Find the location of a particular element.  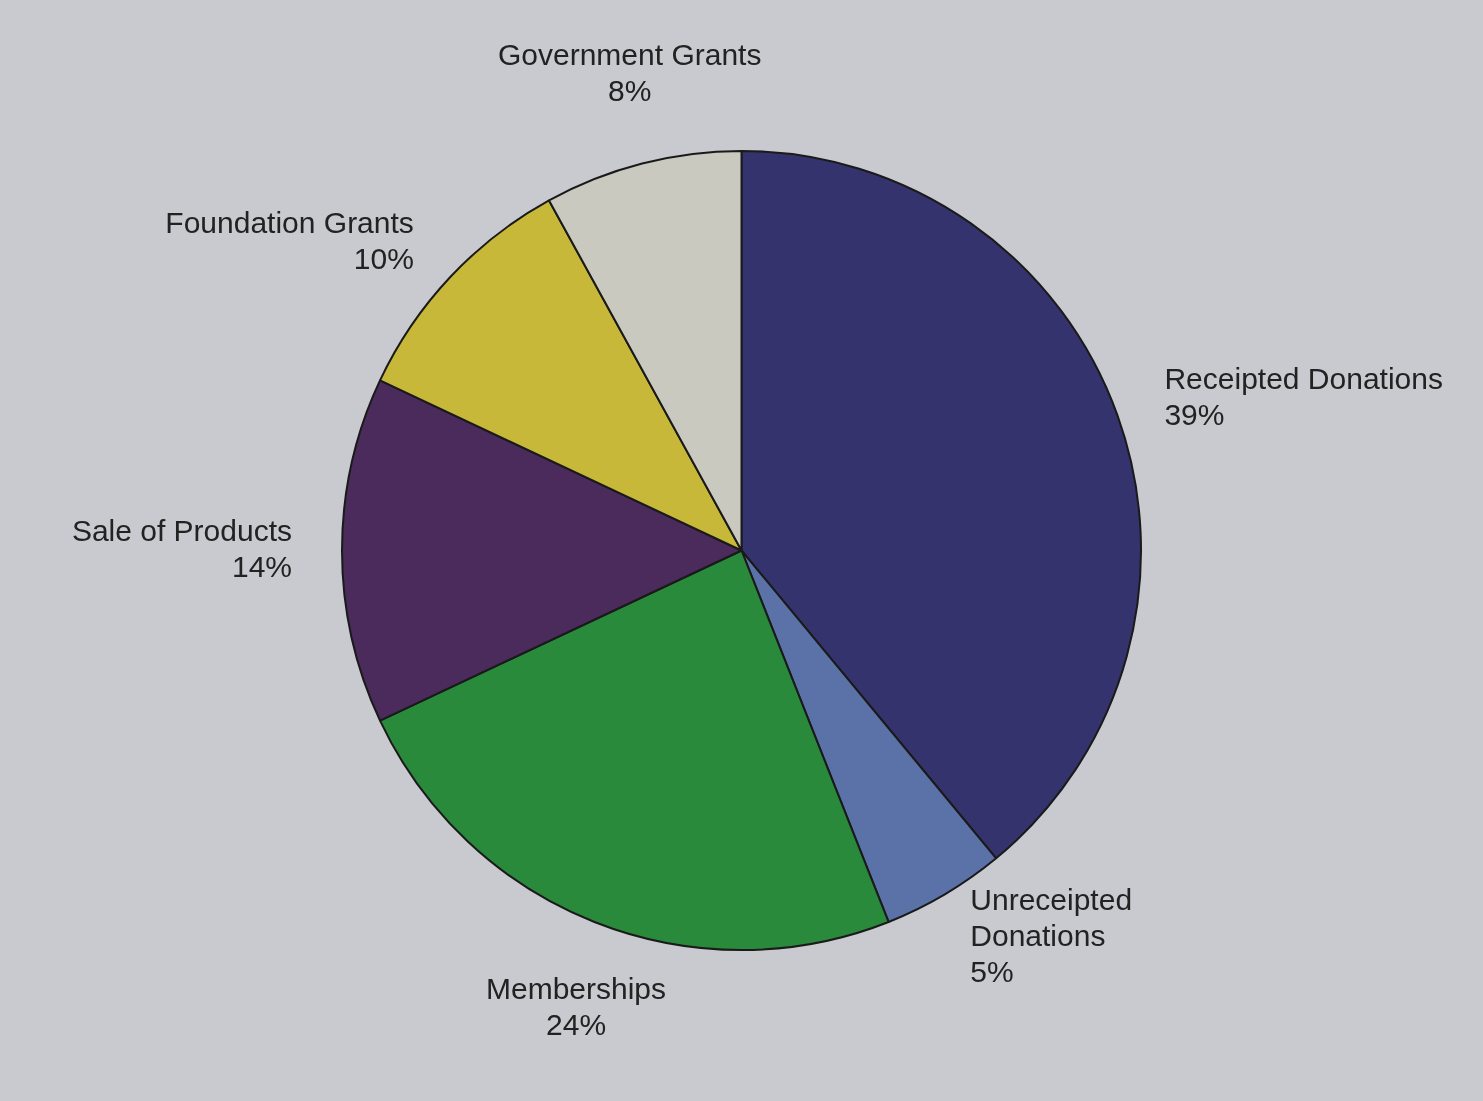

data-label: 14% is located at coordinates (261, 566).